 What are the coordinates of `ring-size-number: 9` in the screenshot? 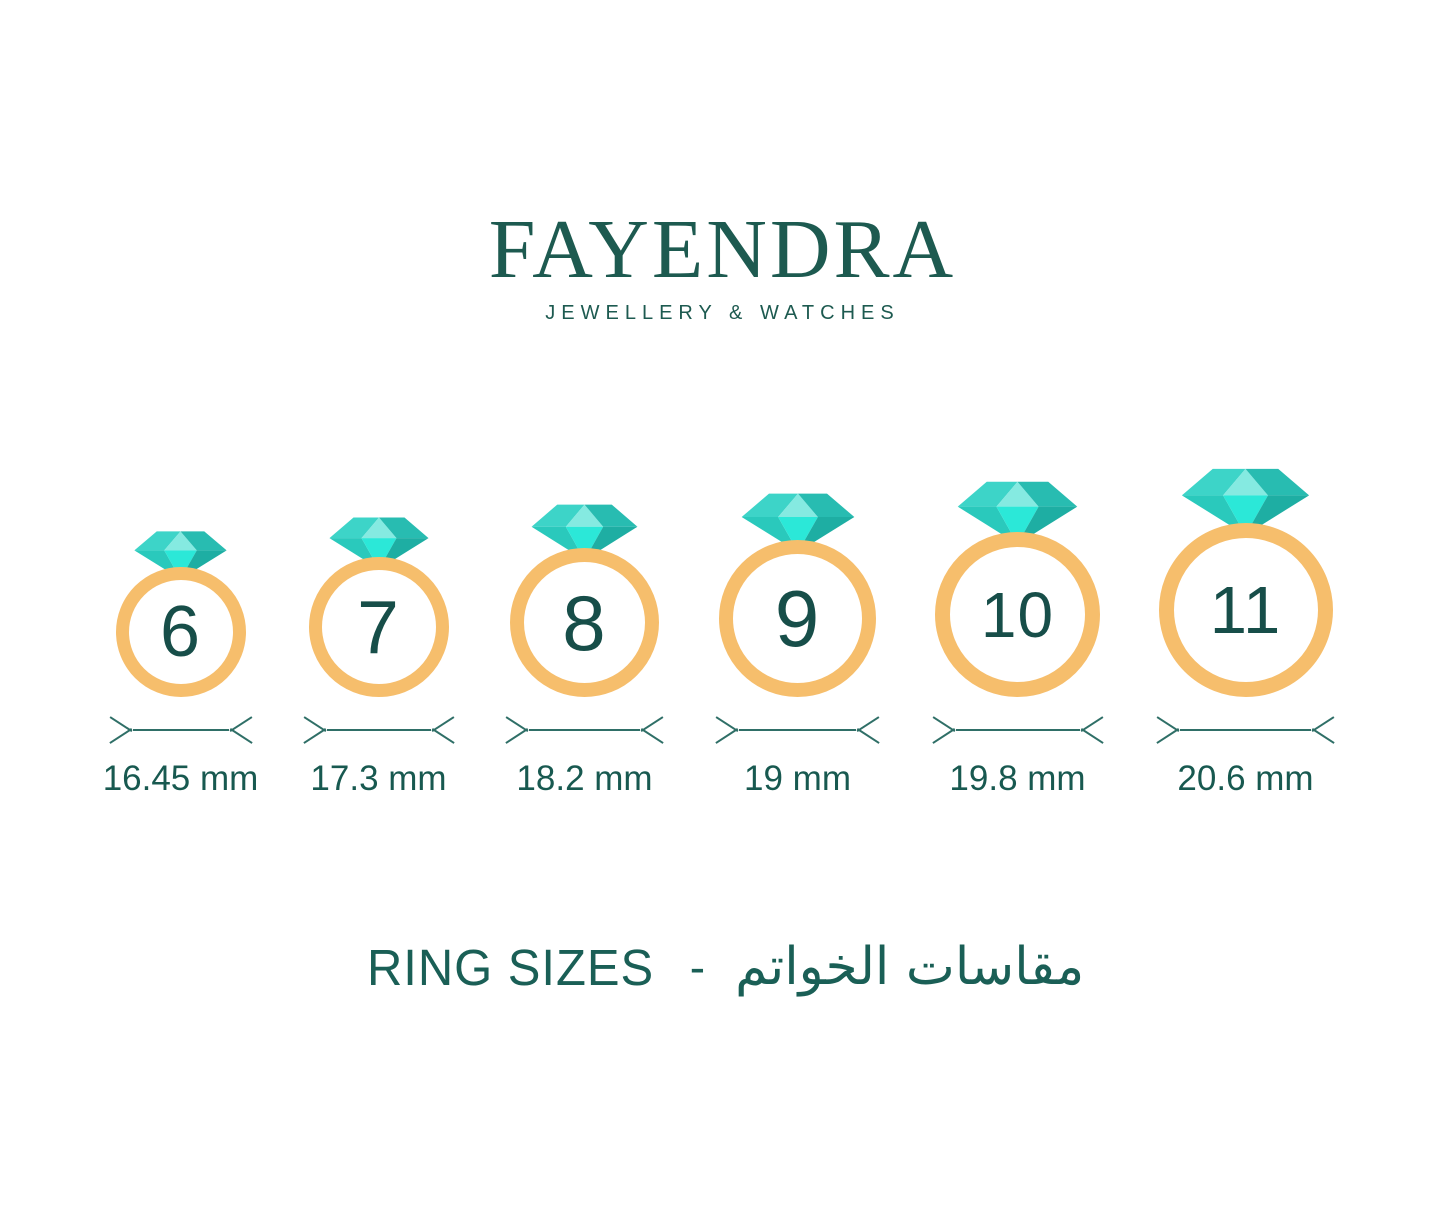 It's located at (797, 618).